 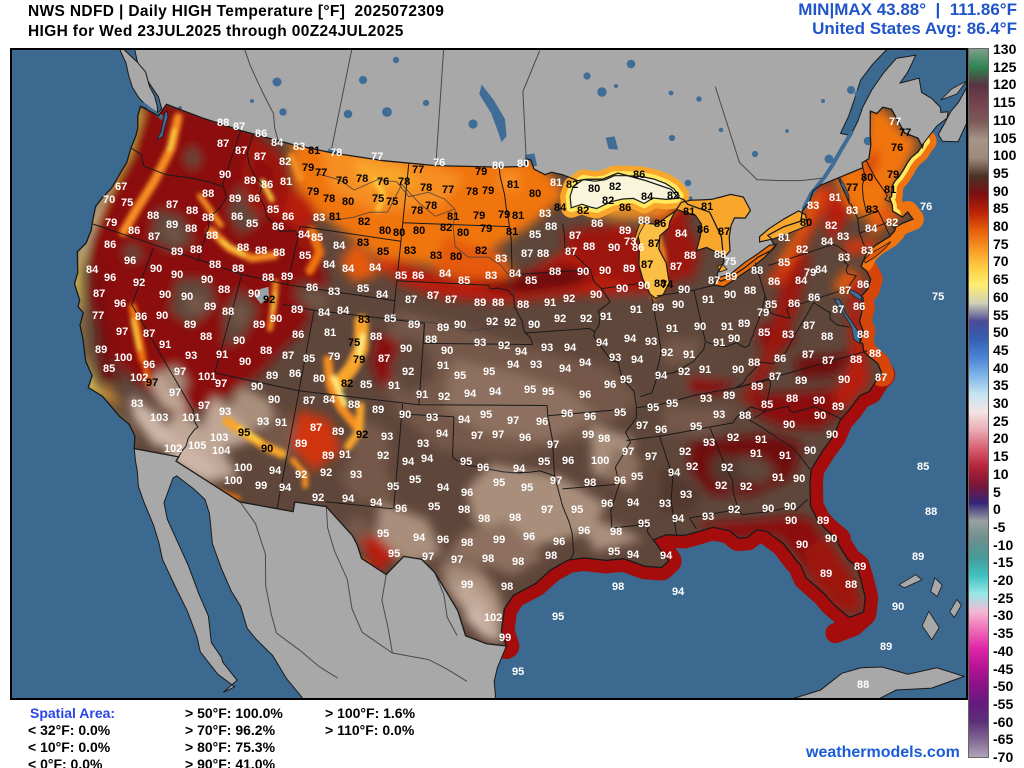 What do you see at coordinates (233, 481) in the screenshot?
I see `svg-text: 100` at bounding box center [233, 481].